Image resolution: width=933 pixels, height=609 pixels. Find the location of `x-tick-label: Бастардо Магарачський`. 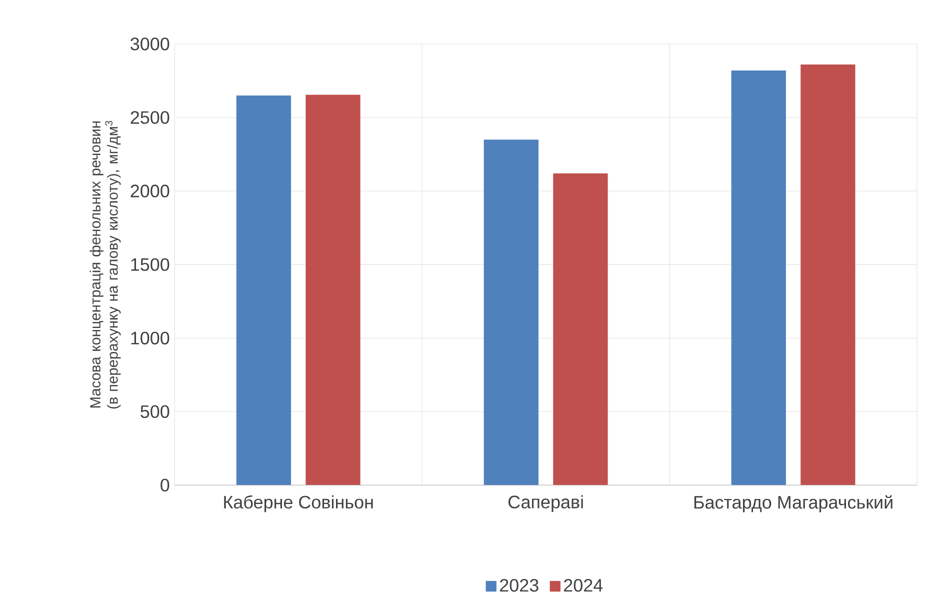

x-tick-label: Бастардо Магарачський is located at coordinates (793, 503).